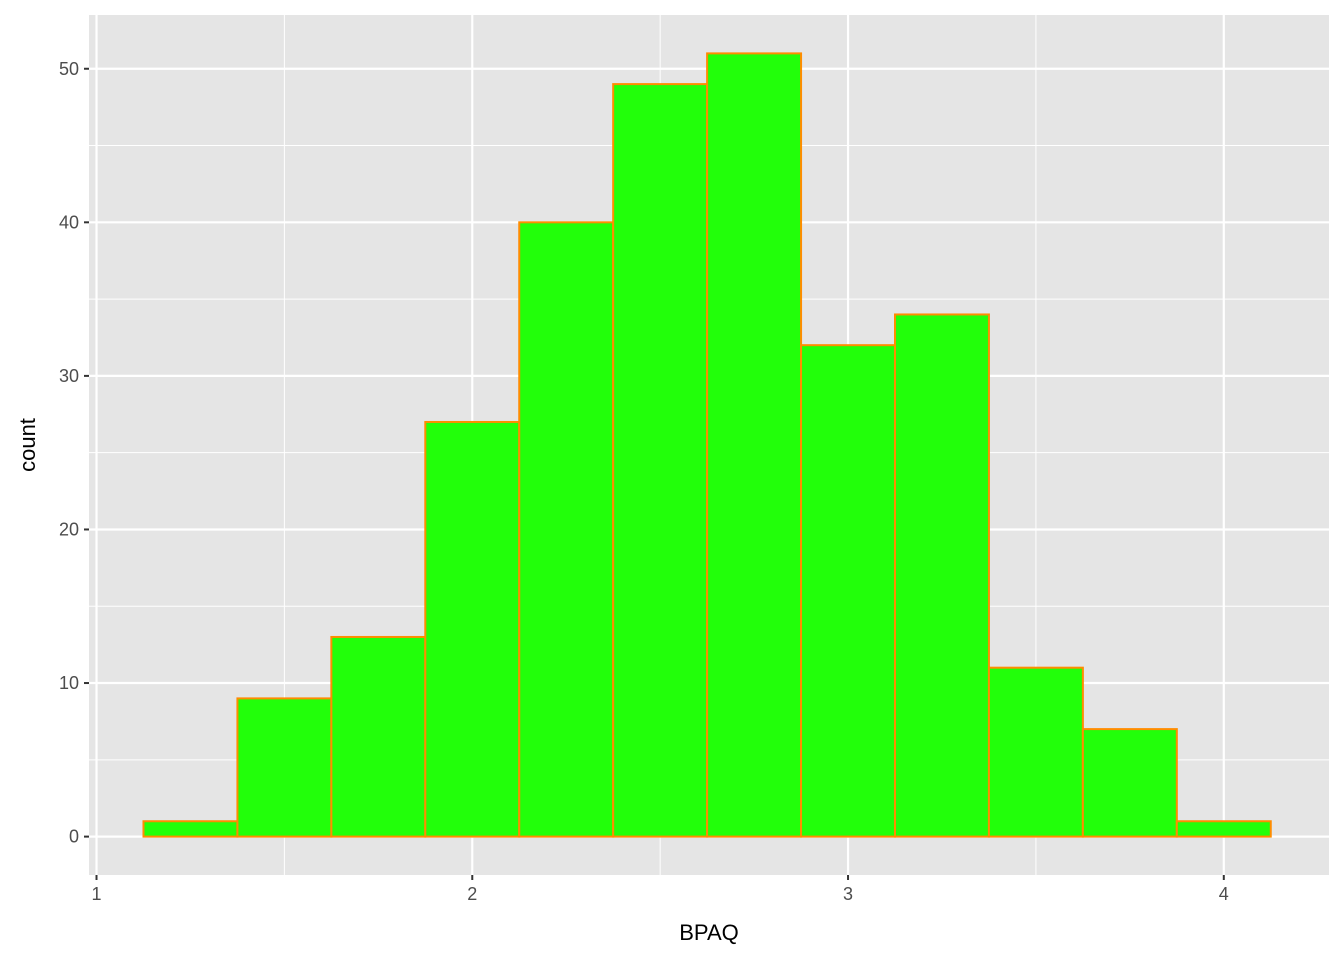 Image resolution: width=1344 pixels, height=965 pixels. I want to click on x-tick-label: 3, so click(848, 894).